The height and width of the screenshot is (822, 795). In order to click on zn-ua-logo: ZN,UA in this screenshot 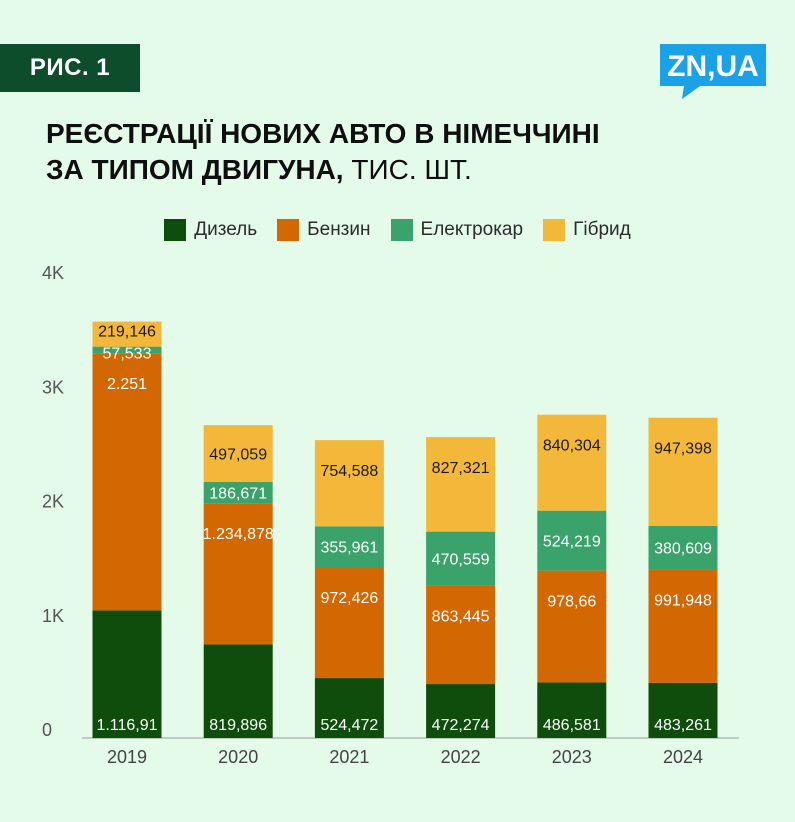, I will do `click(713, 74)`.